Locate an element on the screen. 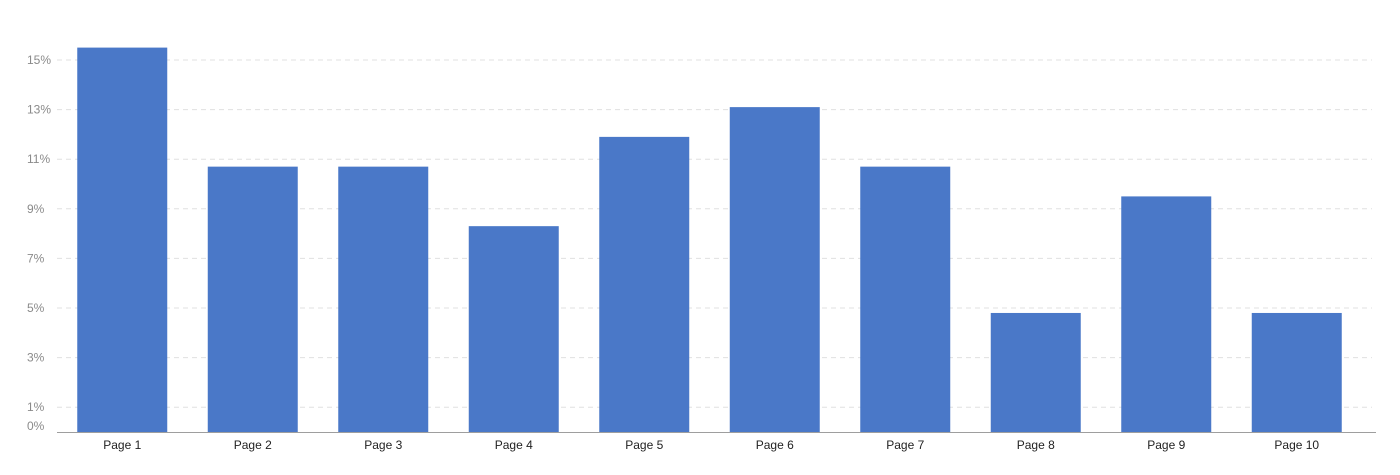 Image resolution: width=1400 pixels, height=475 pixels. y-tick-label: 11% is located at coordinates (38, 159).